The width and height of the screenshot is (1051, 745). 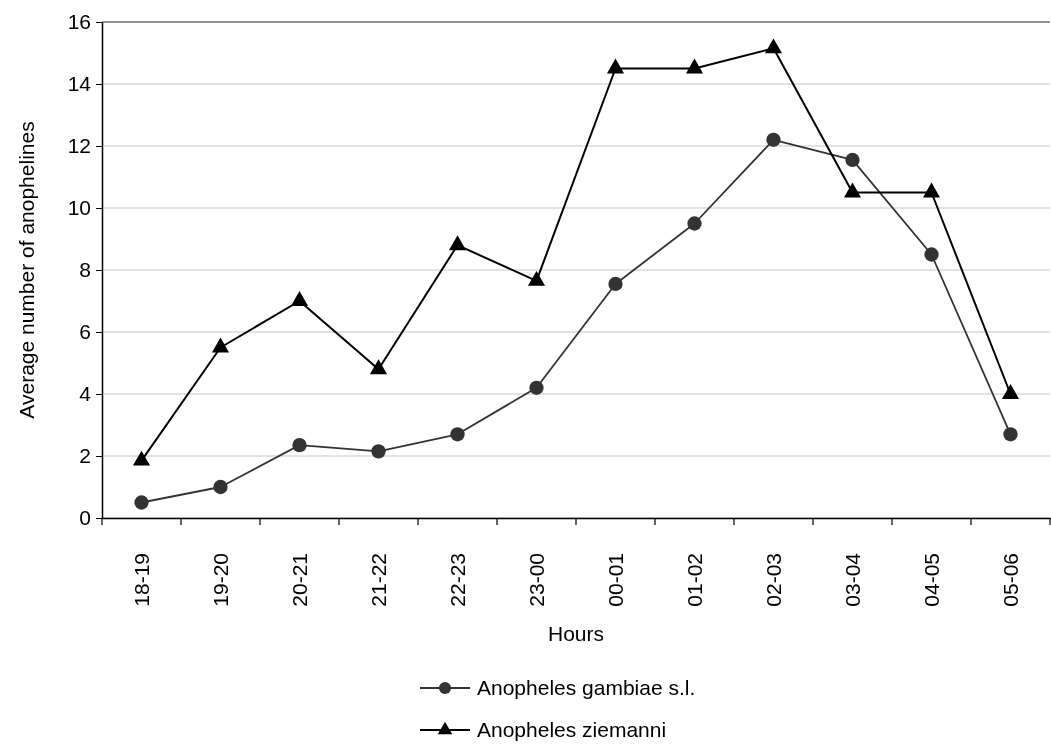 I want to click on legend-label: Anopheles ziemanni, so click(x=572, y=730).